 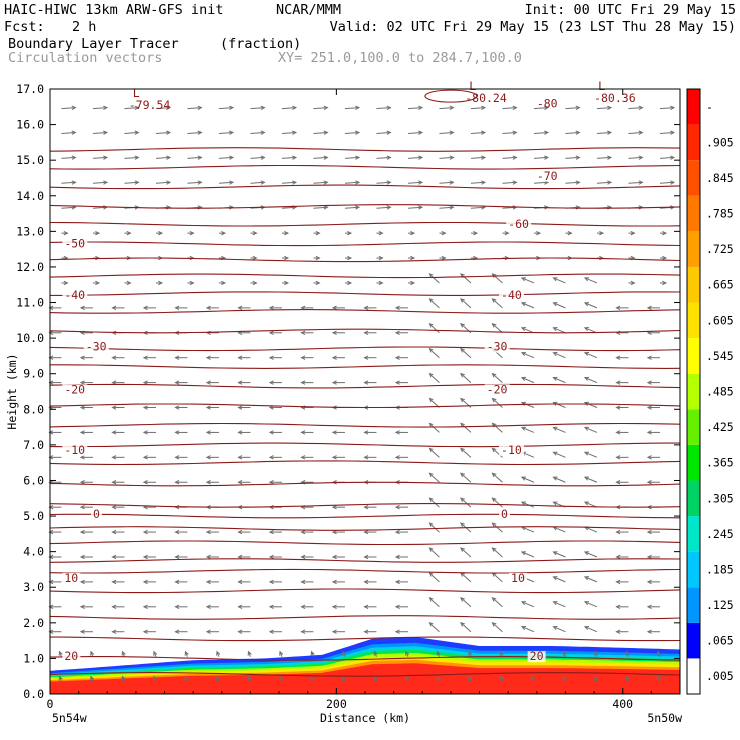 I want to click on colorbar-label: .545, so click(x=720, y=356).